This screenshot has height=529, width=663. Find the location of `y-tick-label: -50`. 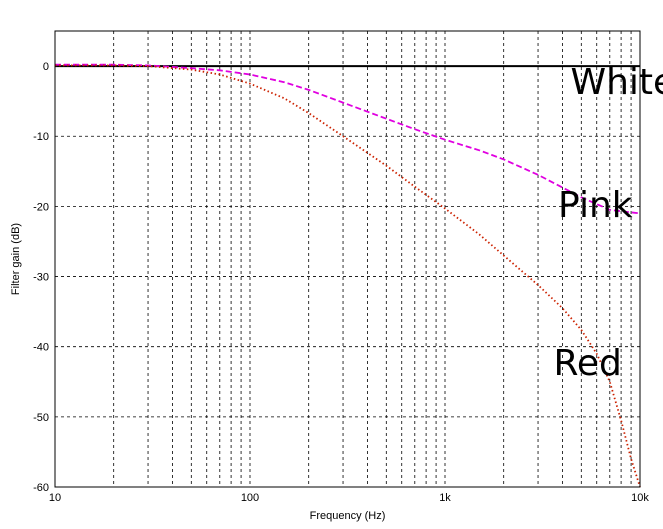

y-tick-label: -50 is located at coordinates (41, 418).